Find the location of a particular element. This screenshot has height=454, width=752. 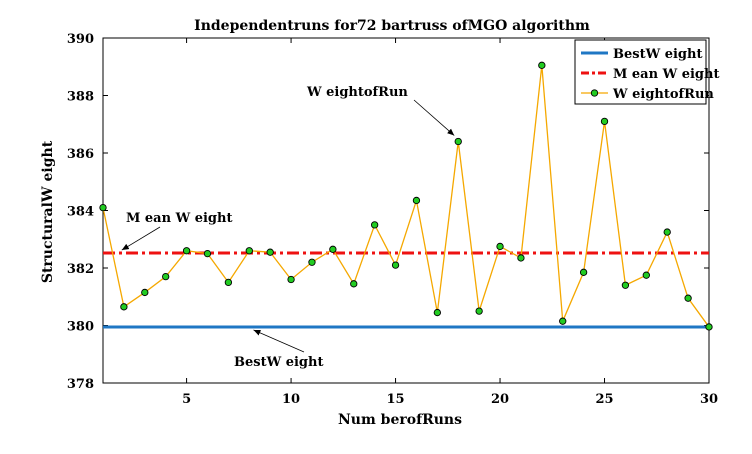

y-tick-label: 380 is located at coordinates (80, 327).